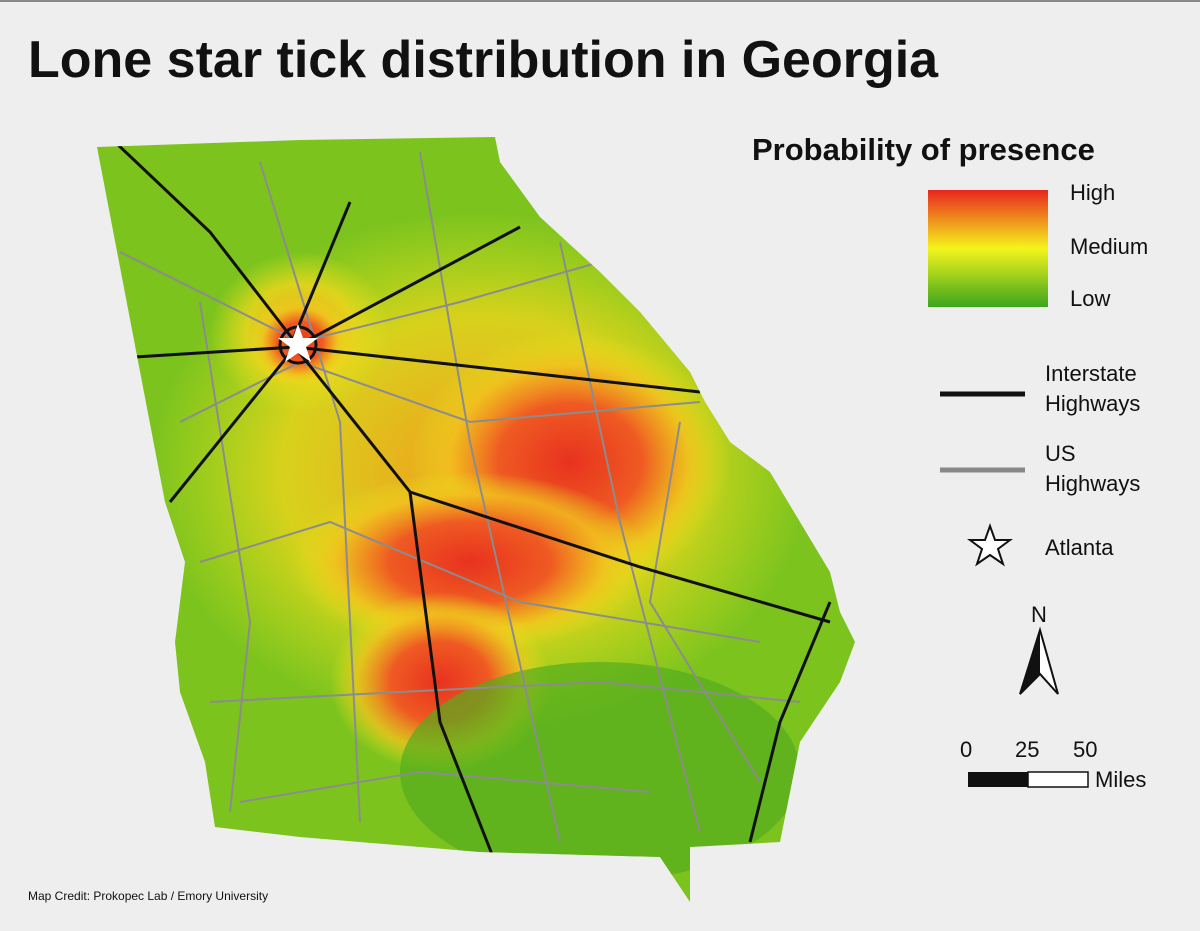  Describe the element at coordinates (1121, 779) in the screenshot. I see `scale-unit: Miles` at that location.